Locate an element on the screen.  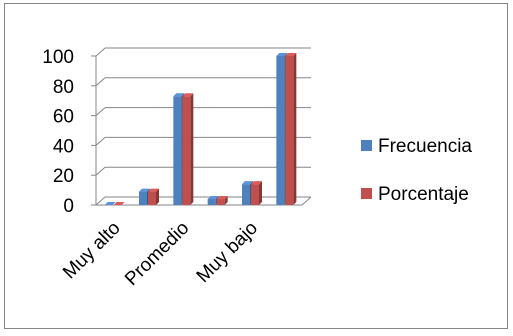
y-tick-label: 80 is located at coordinates (63, 87).